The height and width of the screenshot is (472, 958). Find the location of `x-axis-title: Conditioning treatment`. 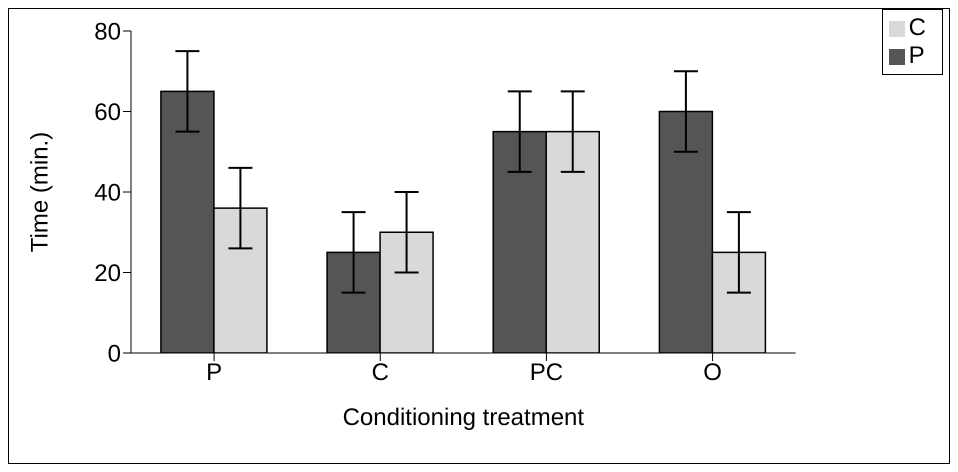

x-axis-title: Conditioning treatment is located at coordinates (463, 417).